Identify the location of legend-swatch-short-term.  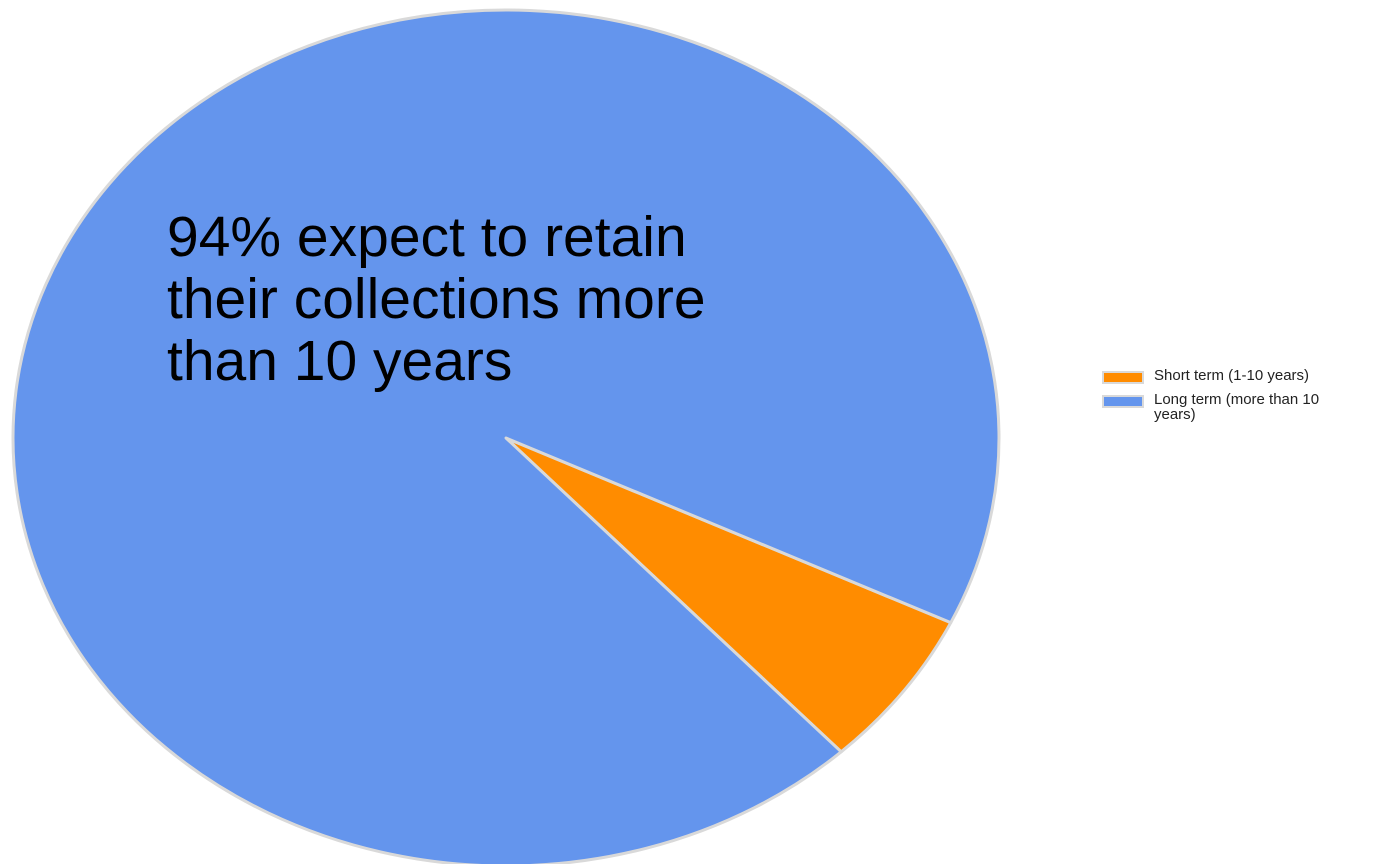
(1123, 377).